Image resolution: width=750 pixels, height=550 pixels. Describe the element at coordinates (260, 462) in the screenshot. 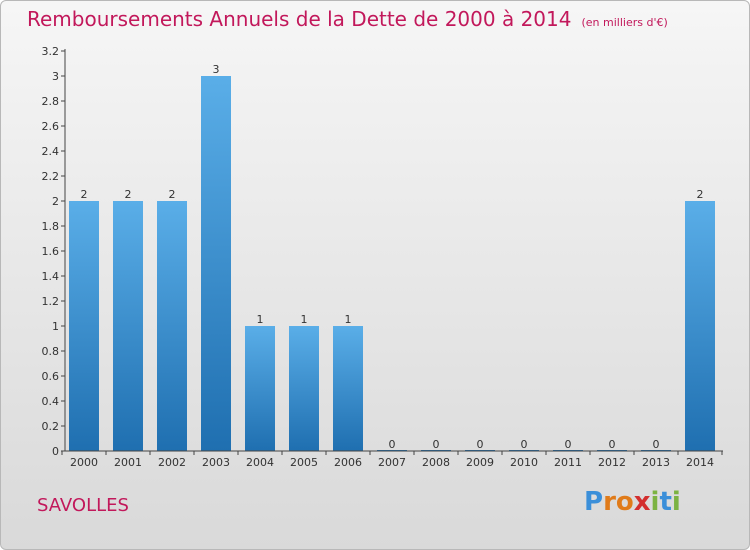

I see `x-tick-label: 2004` at that location.